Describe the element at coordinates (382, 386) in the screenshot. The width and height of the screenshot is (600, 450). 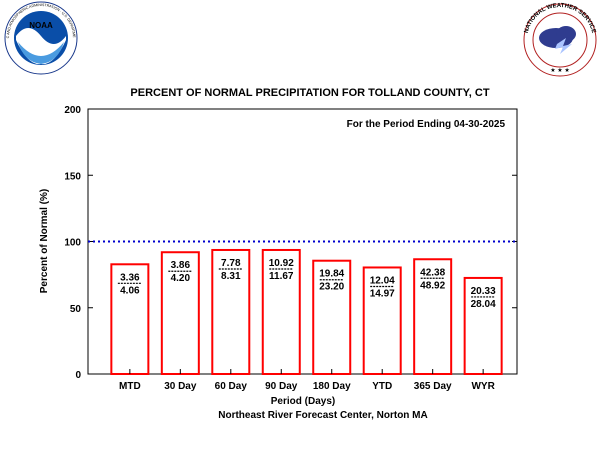
I see `x-tick-label: YTD` at that location.